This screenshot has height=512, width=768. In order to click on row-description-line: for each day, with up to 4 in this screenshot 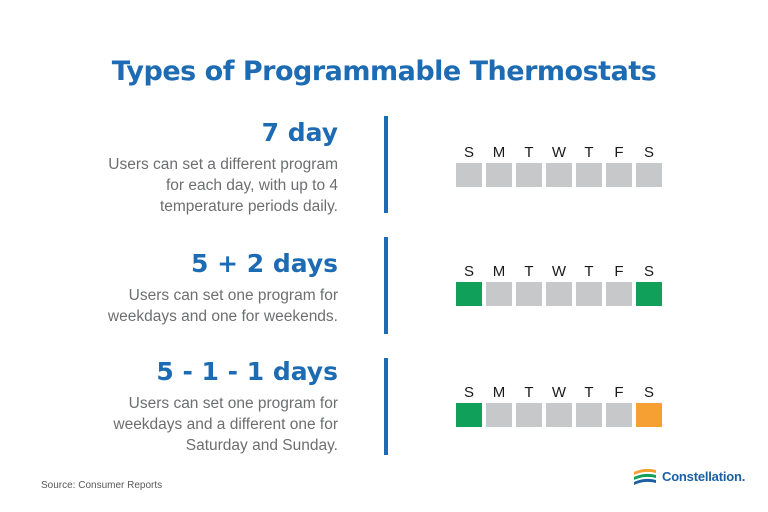, I will do `click(251, 185)`.